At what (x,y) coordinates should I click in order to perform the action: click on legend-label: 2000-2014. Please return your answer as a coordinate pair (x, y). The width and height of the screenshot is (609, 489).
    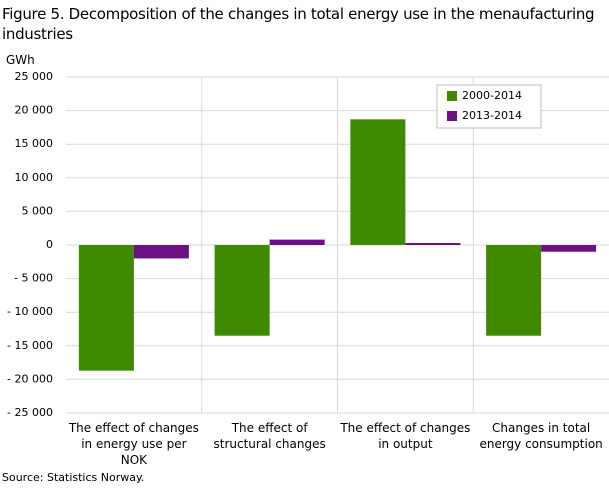
    Looking at the image, I should click on (492, 95).